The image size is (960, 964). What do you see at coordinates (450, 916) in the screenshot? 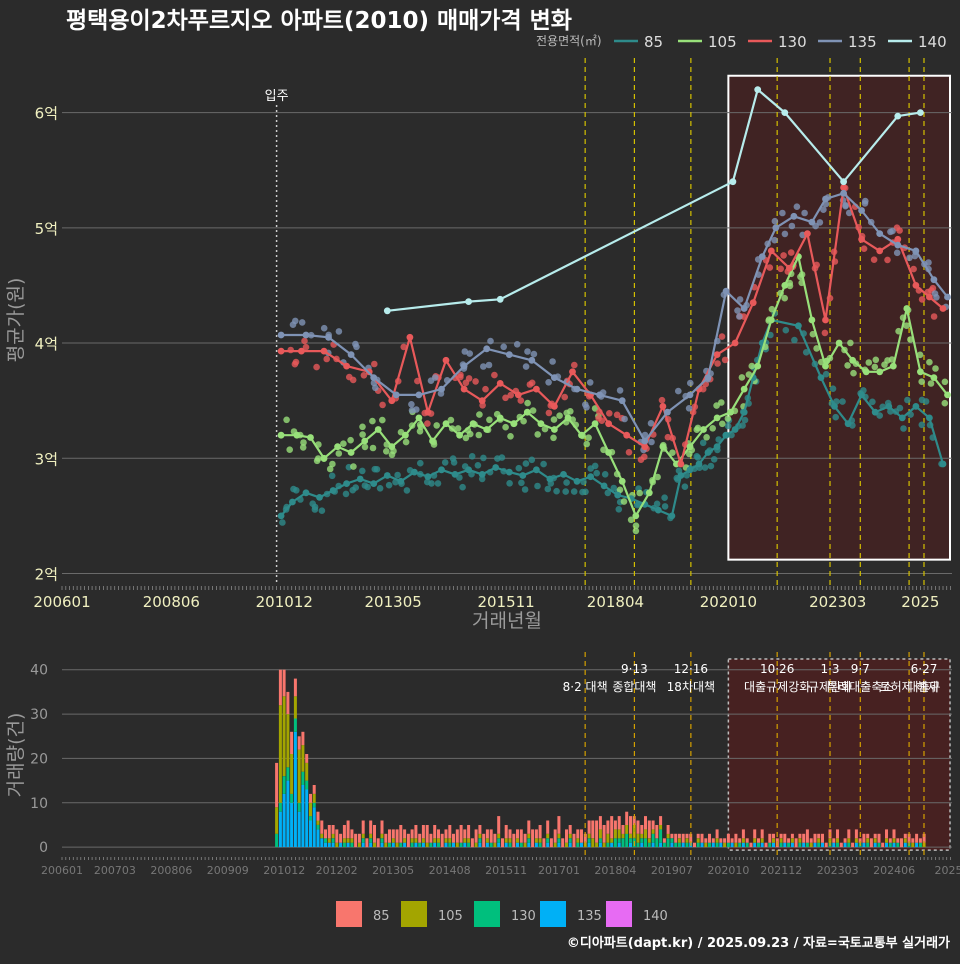
I see `legend-swatch-label-105: 105` at bounding box center [450, 916].